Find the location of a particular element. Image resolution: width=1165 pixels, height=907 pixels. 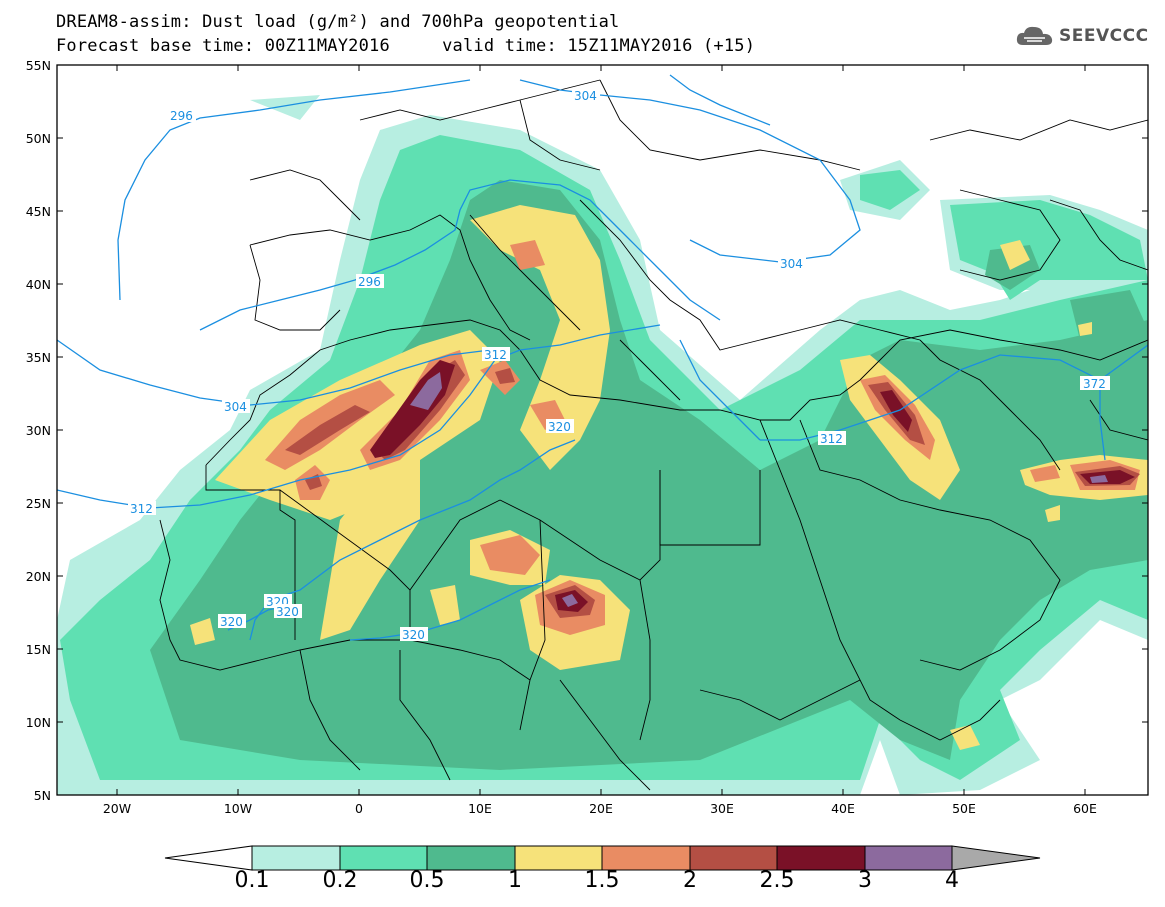

longitude-labels: 20W 10W 0 10E 20E 30E 40E 50E 60E is located at coordinates (600, 808).